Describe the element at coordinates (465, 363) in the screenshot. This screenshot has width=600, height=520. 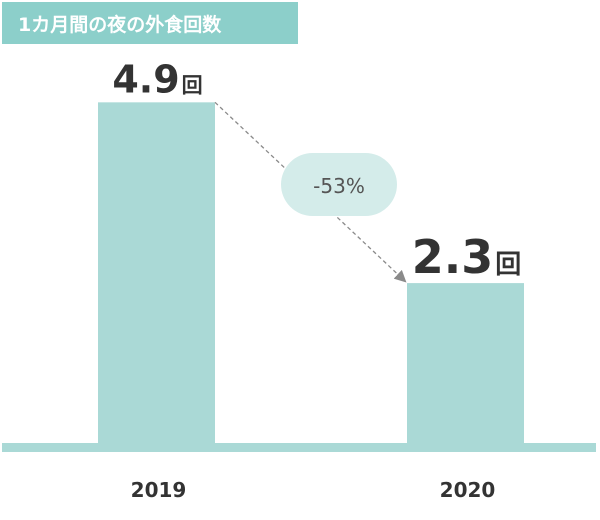
I see `bar-2020` at that location.